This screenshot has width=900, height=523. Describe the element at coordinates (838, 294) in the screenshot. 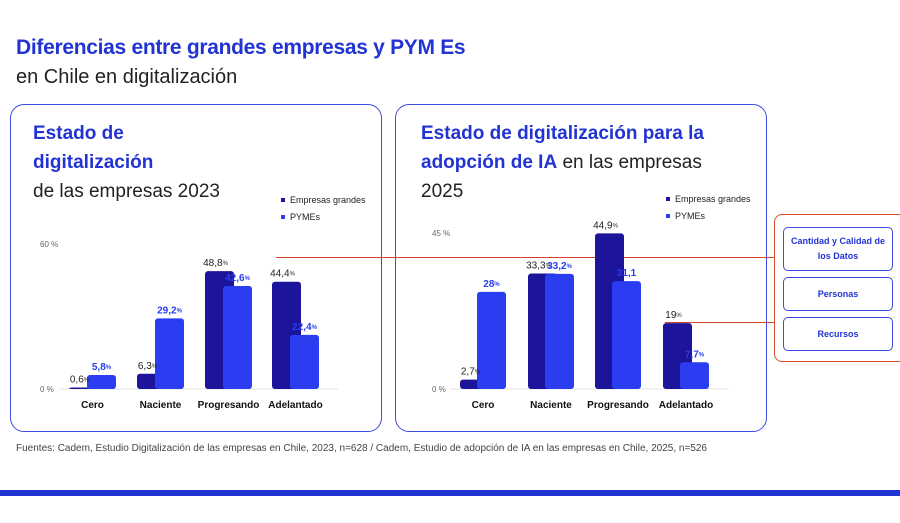

I see `side-item-personas: Personas` at that location.